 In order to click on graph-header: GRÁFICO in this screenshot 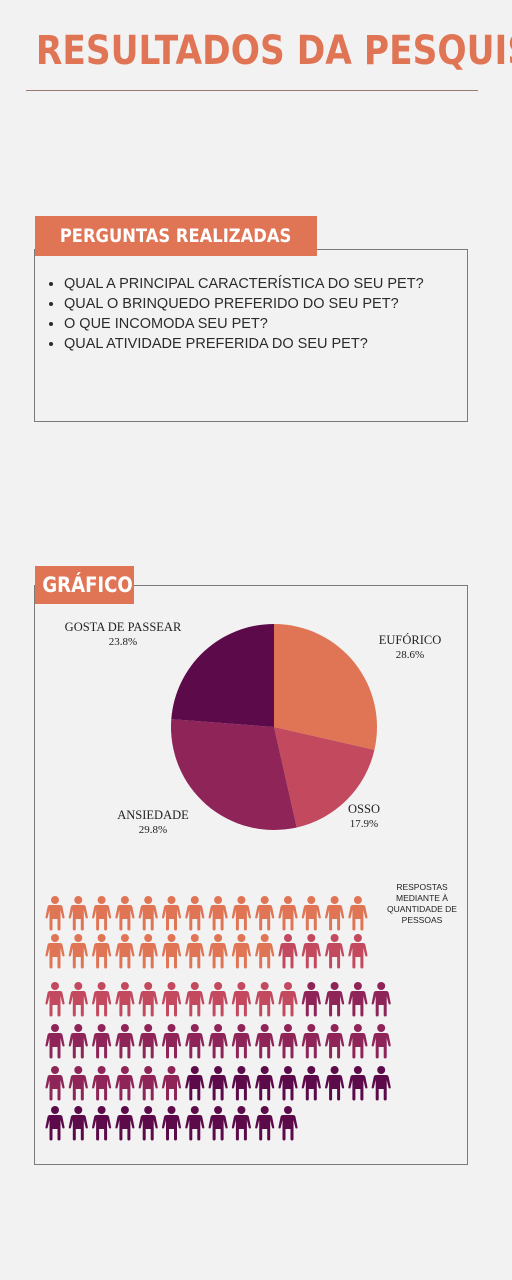, I will do `click(84, 585)`.